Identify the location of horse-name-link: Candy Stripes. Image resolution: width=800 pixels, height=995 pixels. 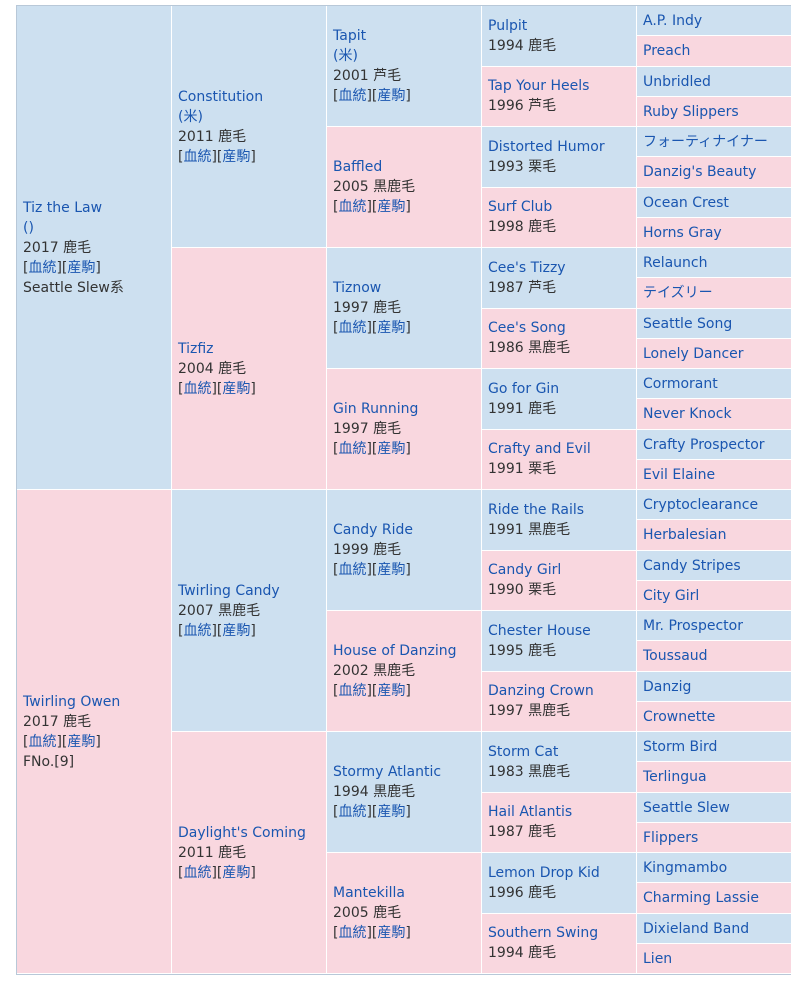
(692, 565).